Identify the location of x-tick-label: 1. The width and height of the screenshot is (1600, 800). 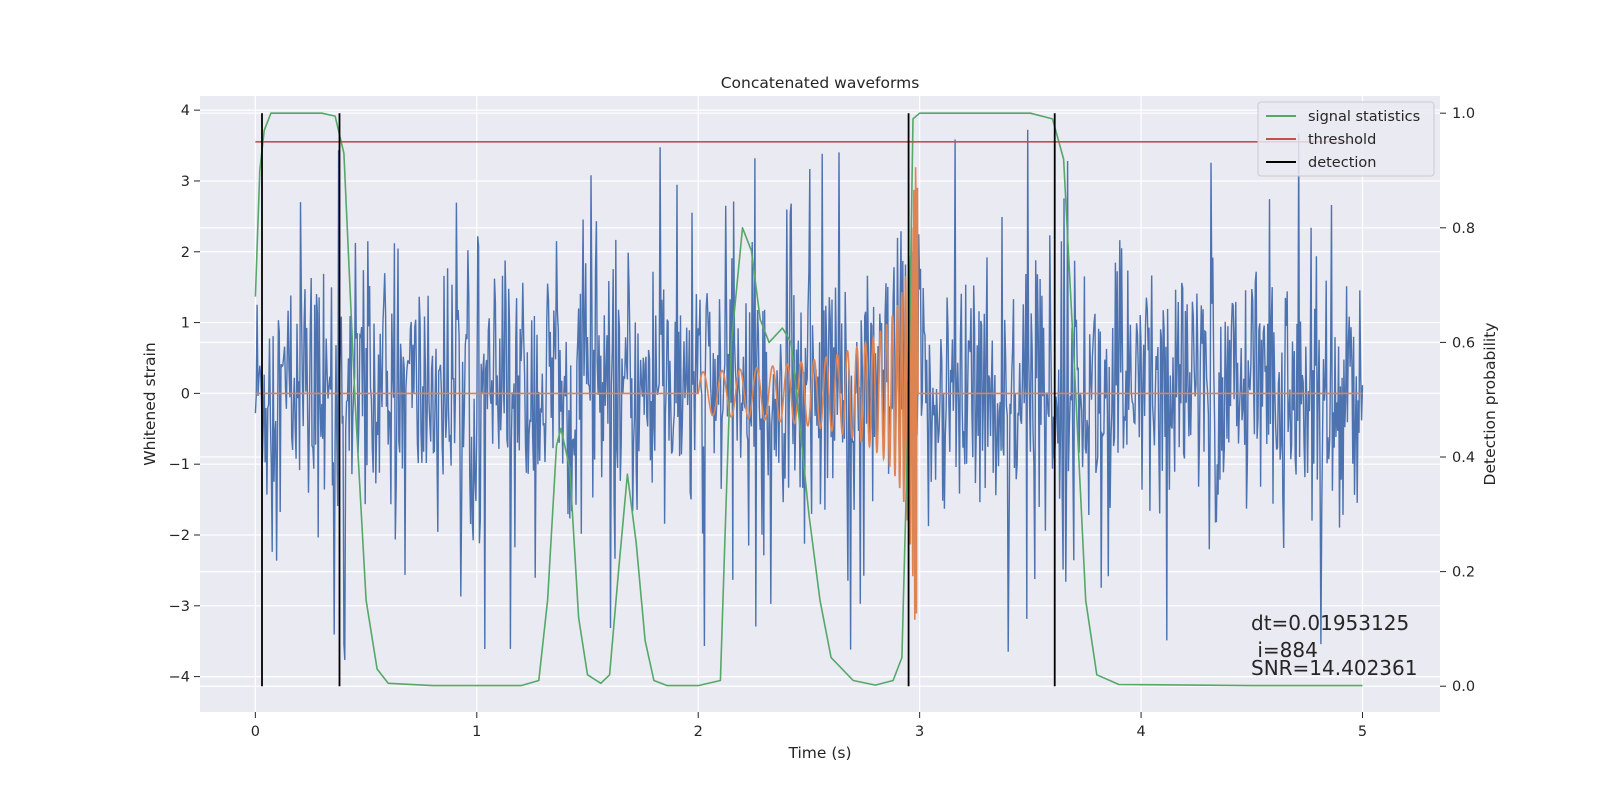
(476, 732).